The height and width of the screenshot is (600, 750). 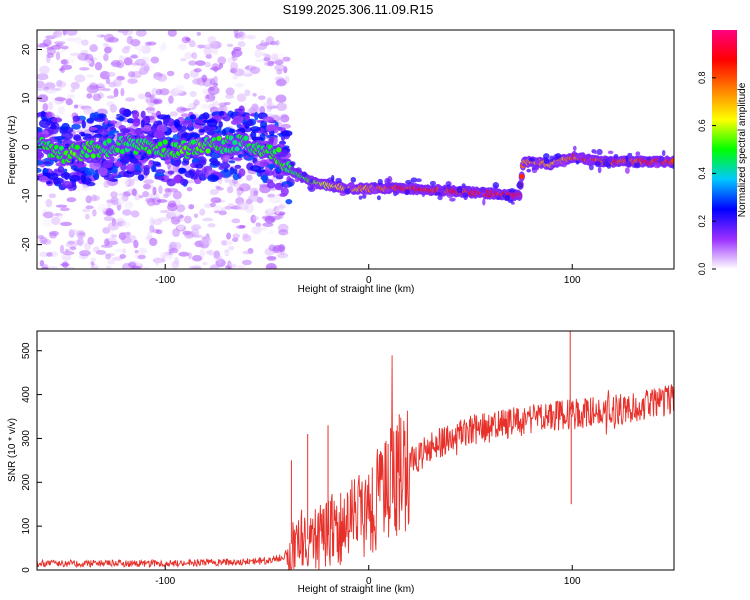 I want to click on y-tick-label: 500, so click(x=26, y=350).